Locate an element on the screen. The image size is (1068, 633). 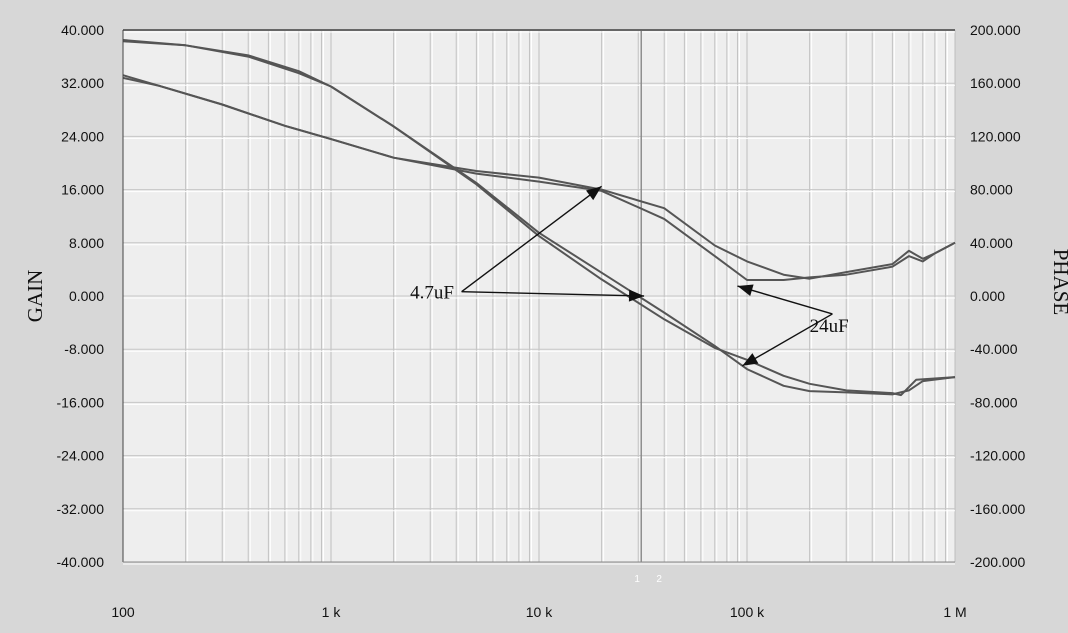
y-tick-label: 16.000 is located at coordinates (82, 190).